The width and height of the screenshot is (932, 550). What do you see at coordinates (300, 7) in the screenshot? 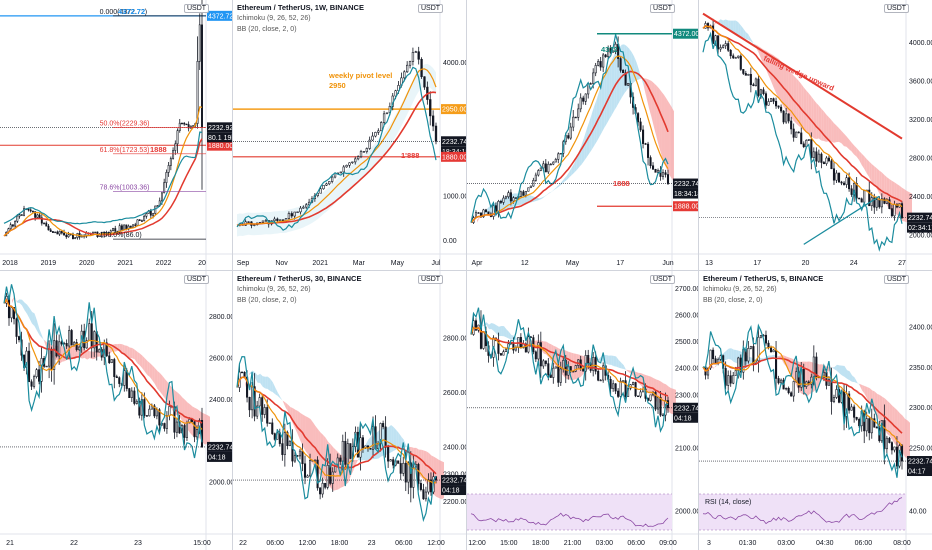
I see `symbol-title: Ethereum / TetherUS, 1W, BINANCE` at bounding box center [300, 7].